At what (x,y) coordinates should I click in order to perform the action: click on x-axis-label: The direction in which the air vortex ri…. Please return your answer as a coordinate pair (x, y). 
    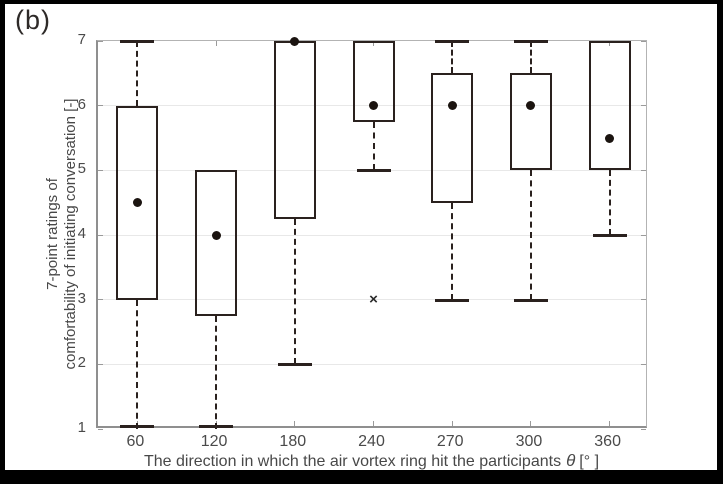
    Looking at the image, I should click on (371, 461).